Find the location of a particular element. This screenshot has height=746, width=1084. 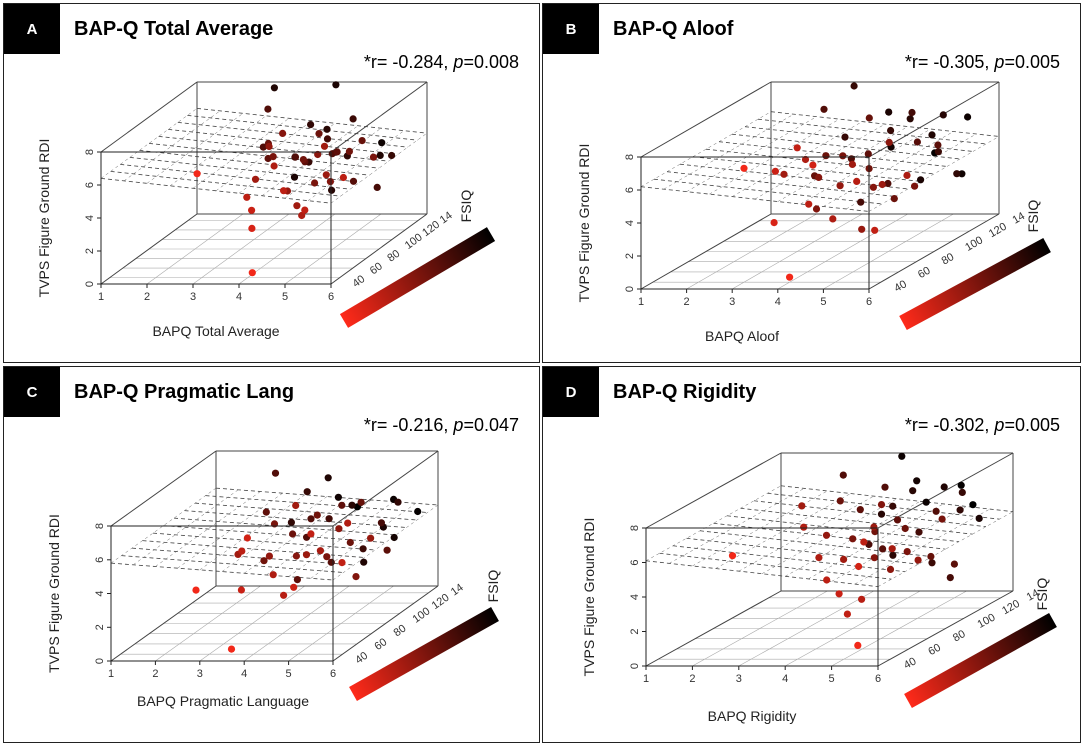

p-value: =0.008 is located at coordinates (491, 62).